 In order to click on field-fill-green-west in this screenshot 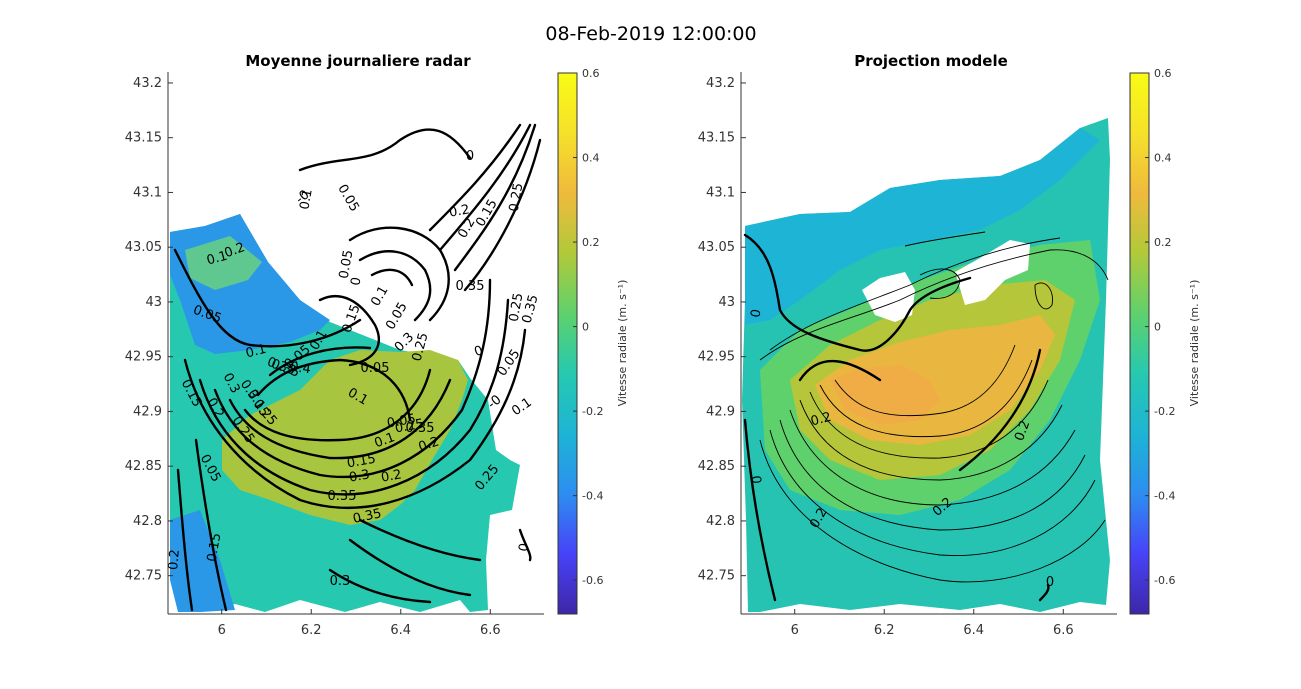, I will do `click(223, 263)`.